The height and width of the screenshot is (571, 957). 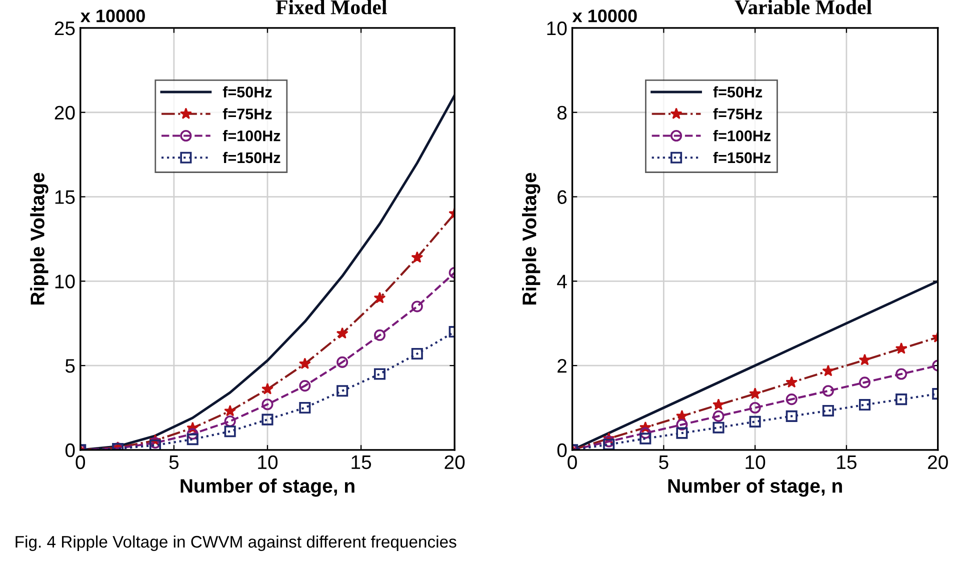 What do you see at coordinates (70, 366) in the screenshot?
I see `y-tick-label: 5` at bounding box center [70, 366].